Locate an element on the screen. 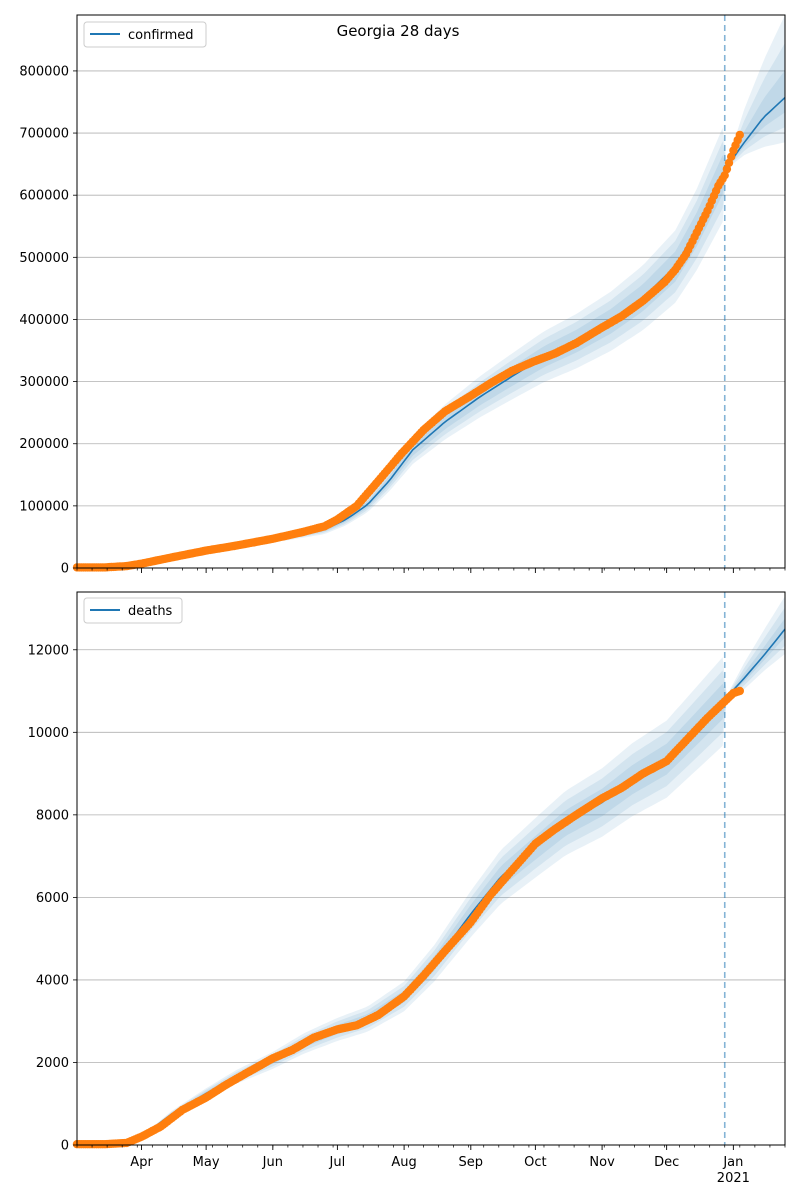  y-tick-label: 600000 is located at coordinates (44, 196).